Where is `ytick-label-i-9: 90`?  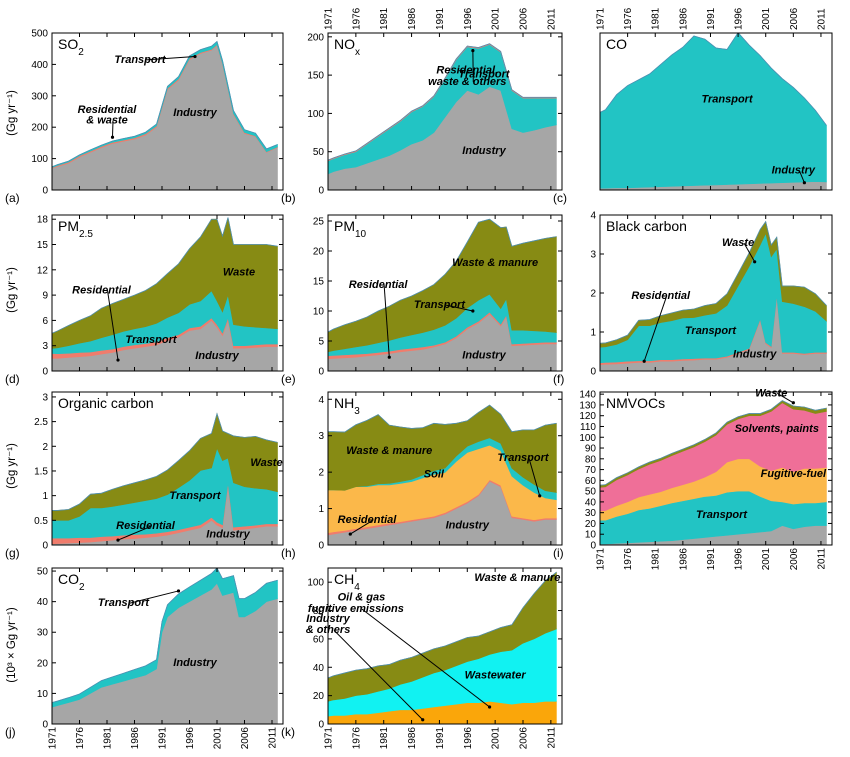 ytick-label-i-9: 90 is located at coordinates (591, 449).